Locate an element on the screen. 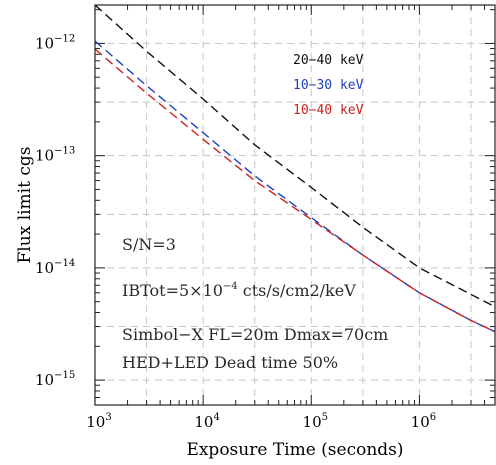  y-tick-label: 10−15 is located at coordinates (55, 379).